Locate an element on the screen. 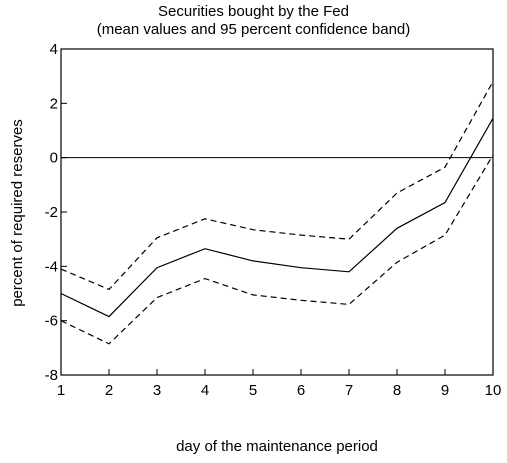 The height and width of the screenshot is (463, 507). x-tick-label: 6 is located at coordinates (301, 390).